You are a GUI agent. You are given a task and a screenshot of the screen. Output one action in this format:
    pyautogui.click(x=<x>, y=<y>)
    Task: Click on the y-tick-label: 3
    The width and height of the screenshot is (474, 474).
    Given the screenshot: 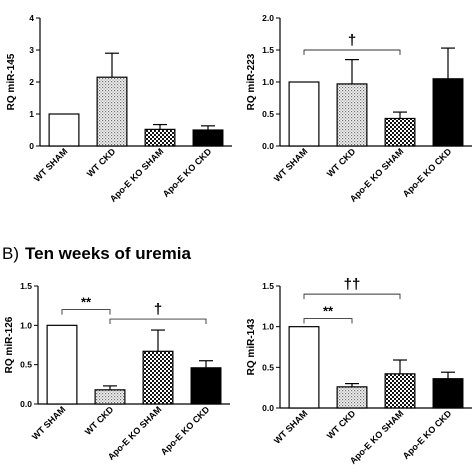 What is the action you would take?
    pyautogui.click(x=31, y=50)
    